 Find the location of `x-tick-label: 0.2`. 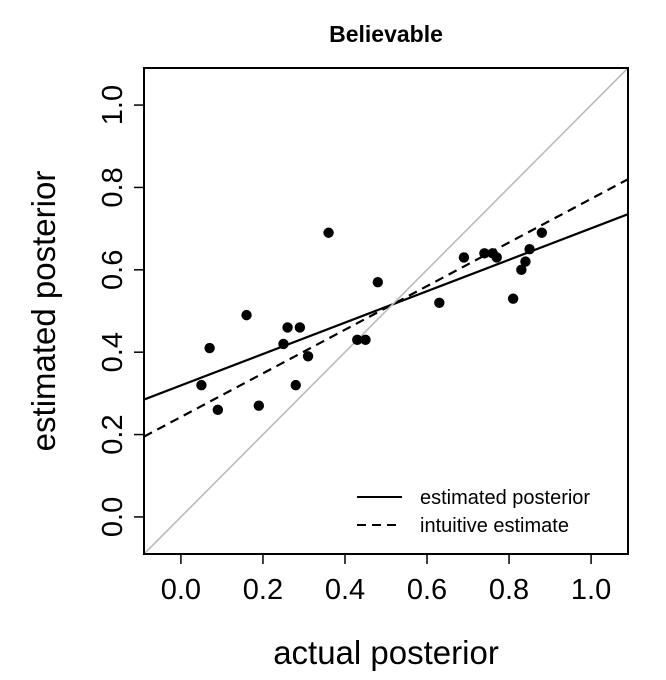

x-tick-label: 0.2 is located at coordinates (263, 590).